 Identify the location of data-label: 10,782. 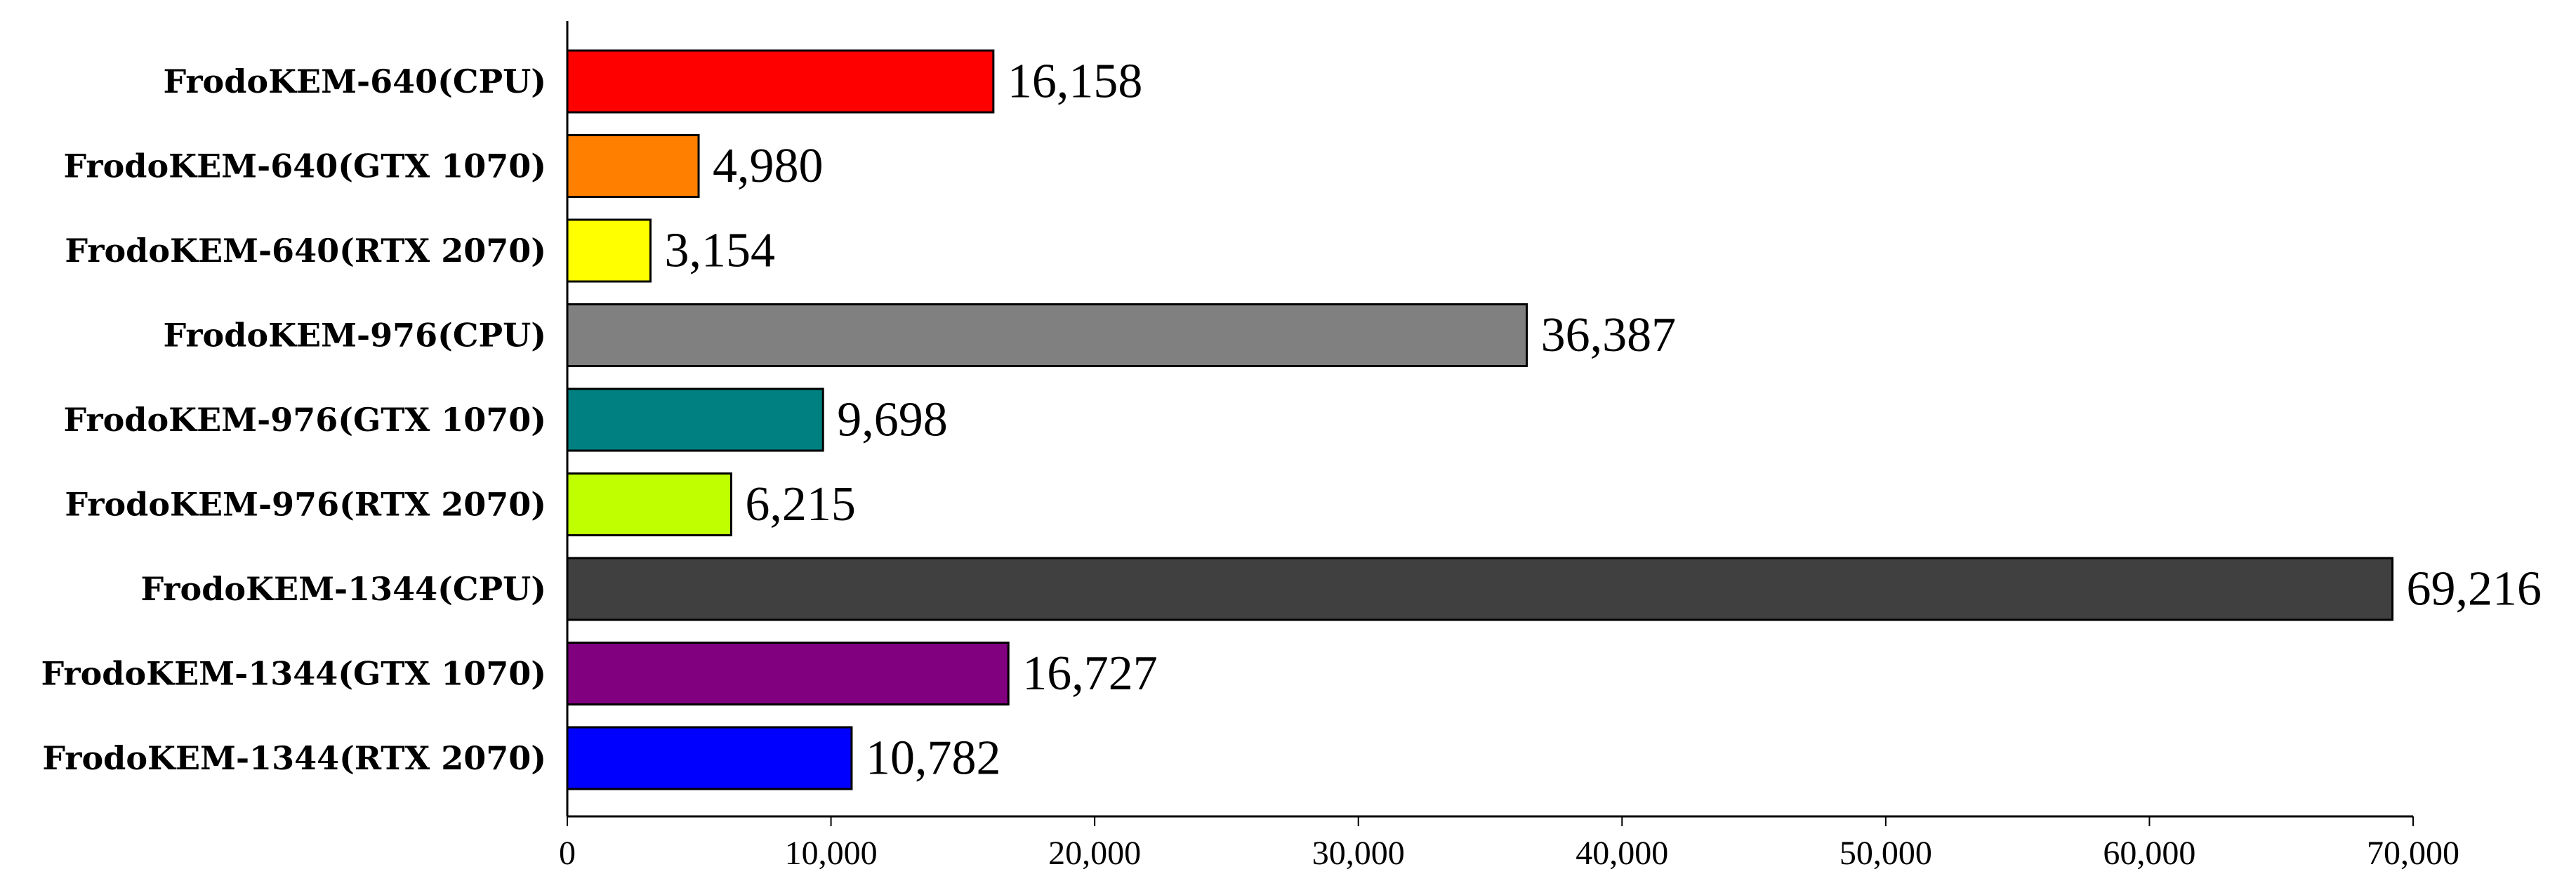
(934, 758).